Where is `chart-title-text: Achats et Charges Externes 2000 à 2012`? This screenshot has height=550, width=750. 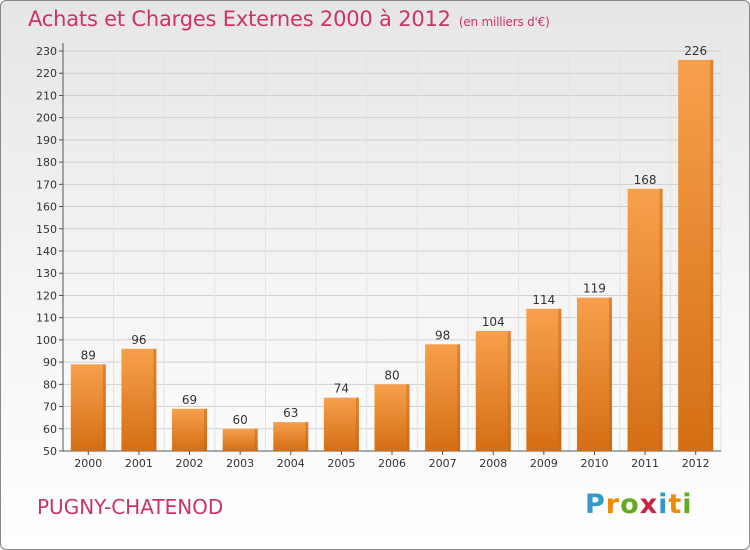 chart-title-text: Achats et Charges Externes 2000 à 2012 is located at coordinates (239, 19).